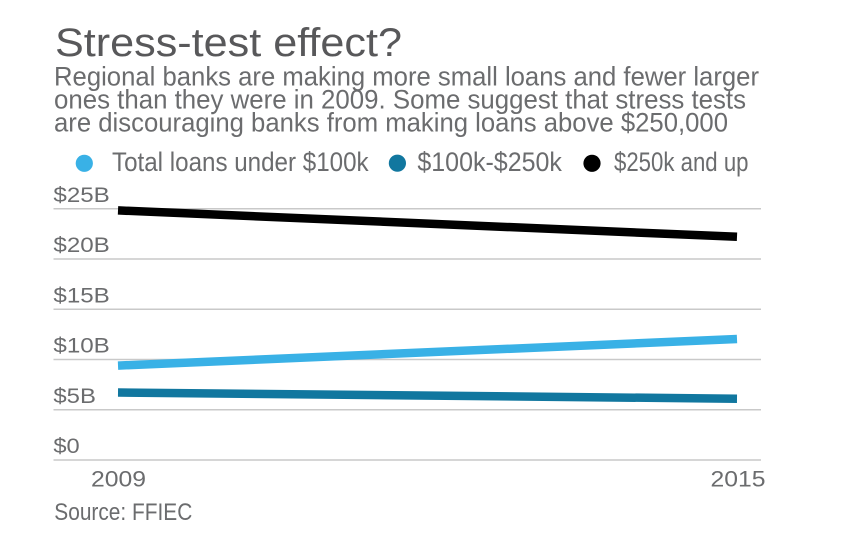  I want to click on svg-text: Source: FFIEC, so click(123, 512).